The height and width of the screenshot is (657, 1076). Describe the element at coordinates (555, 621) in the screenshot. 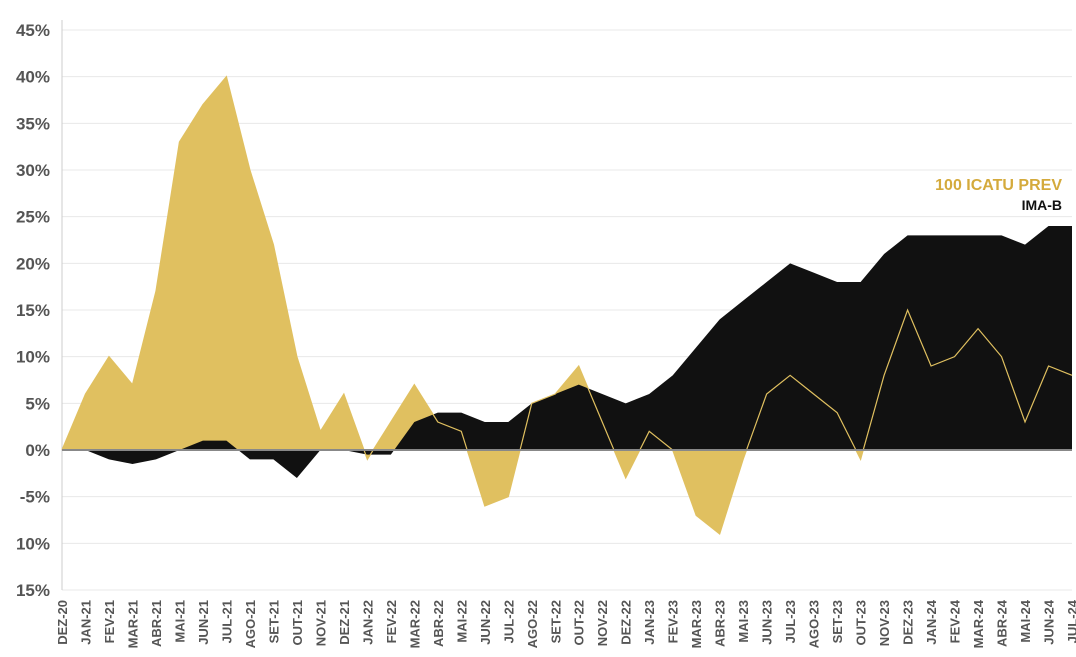

I see `x-tick-label: SET-22` at that location.